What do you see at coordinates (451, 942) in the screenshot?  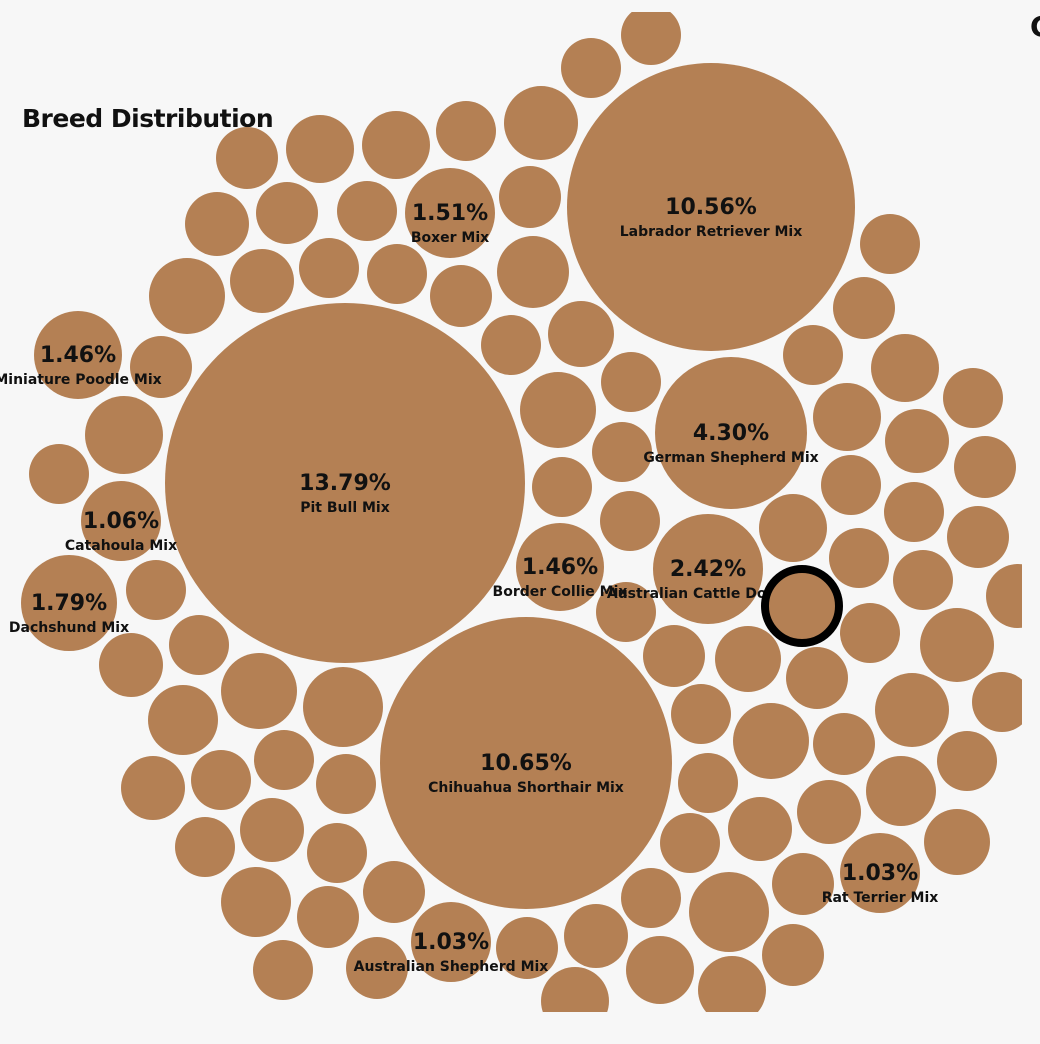 I see `bubble-australian-shepherd-mix` at bounding box center [451, 942].